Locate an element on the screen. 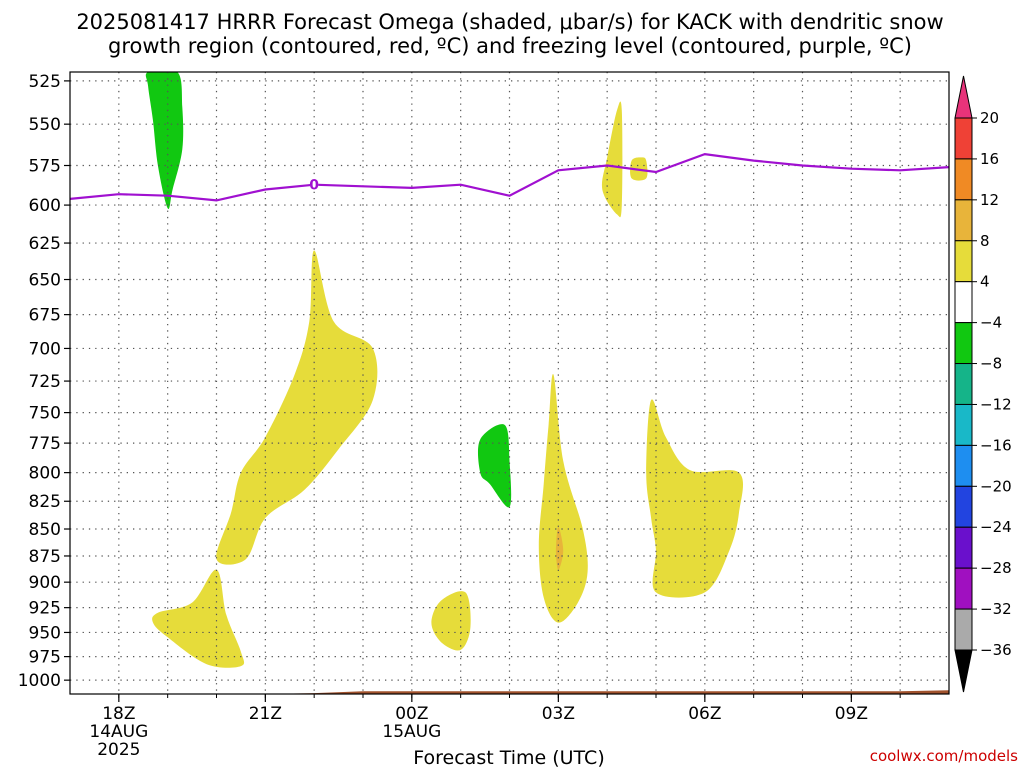  x-tick-label-09Z: 09Z is located at coordinates (851, 714).